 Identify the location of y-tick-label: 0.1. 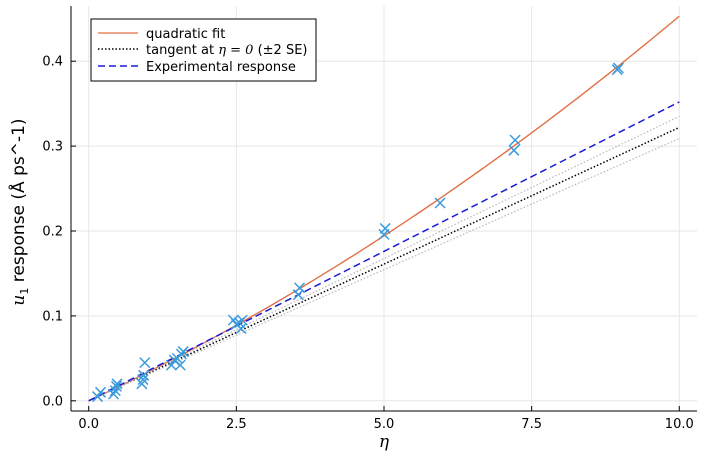
(52, 316).